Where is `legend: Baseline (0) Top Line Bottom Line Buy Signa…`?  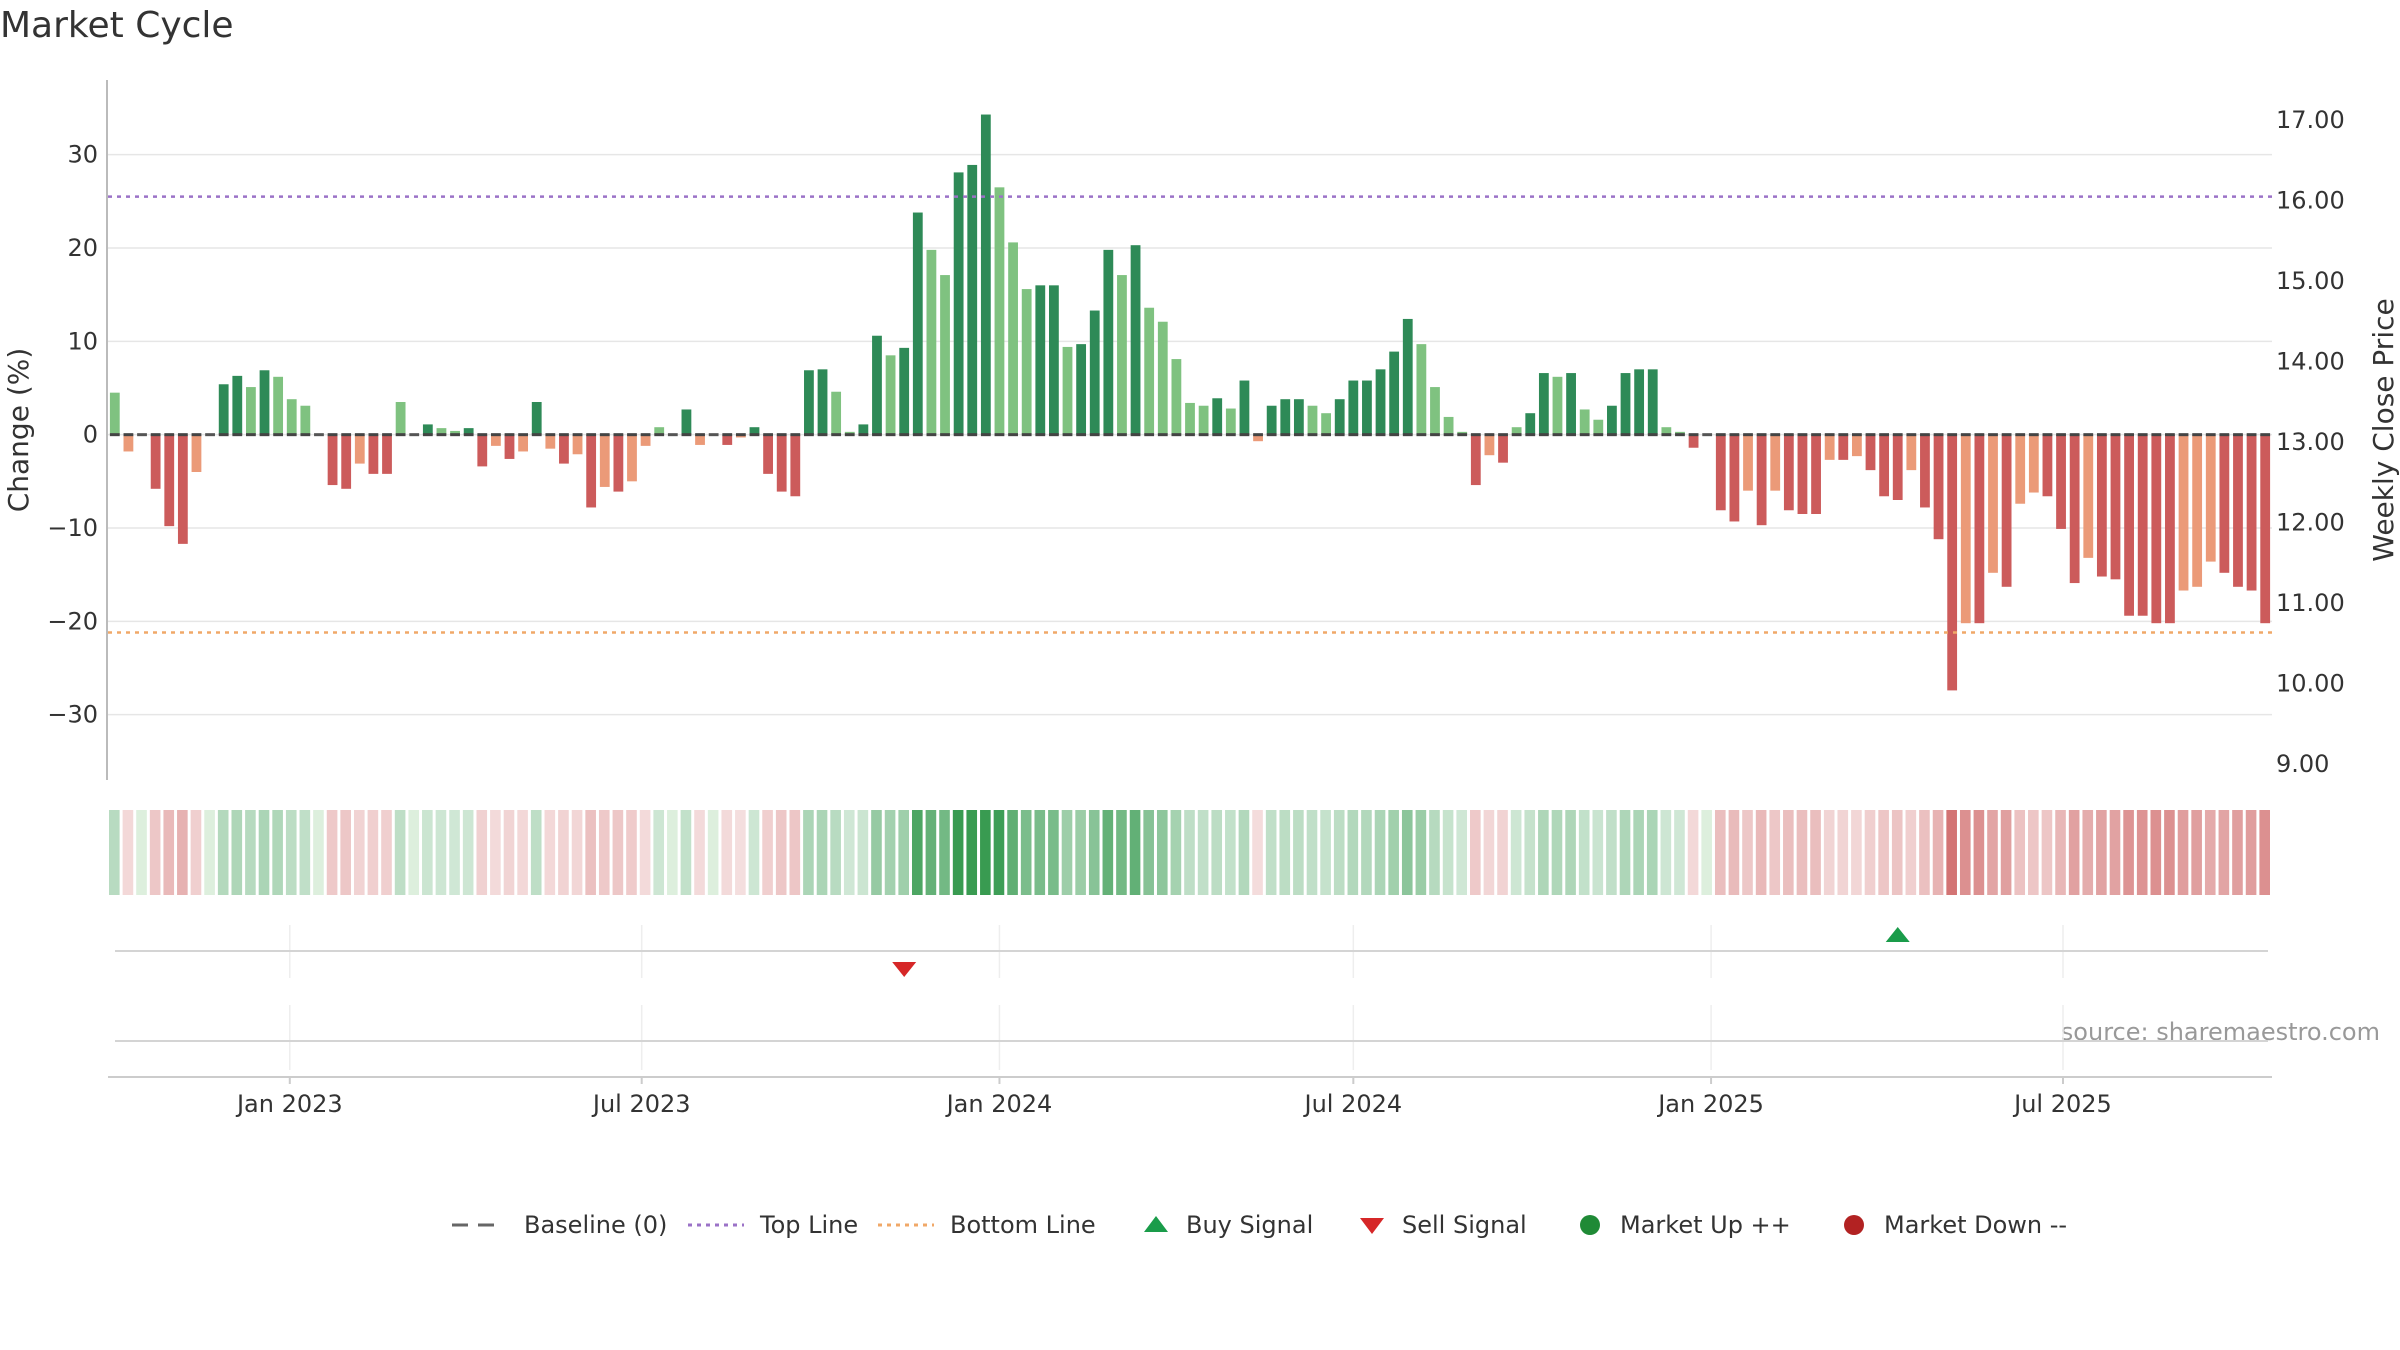
legend: Baseline (0) Top Line Bottom Line Buy Signa… is located at coordinates (1259, 1225).